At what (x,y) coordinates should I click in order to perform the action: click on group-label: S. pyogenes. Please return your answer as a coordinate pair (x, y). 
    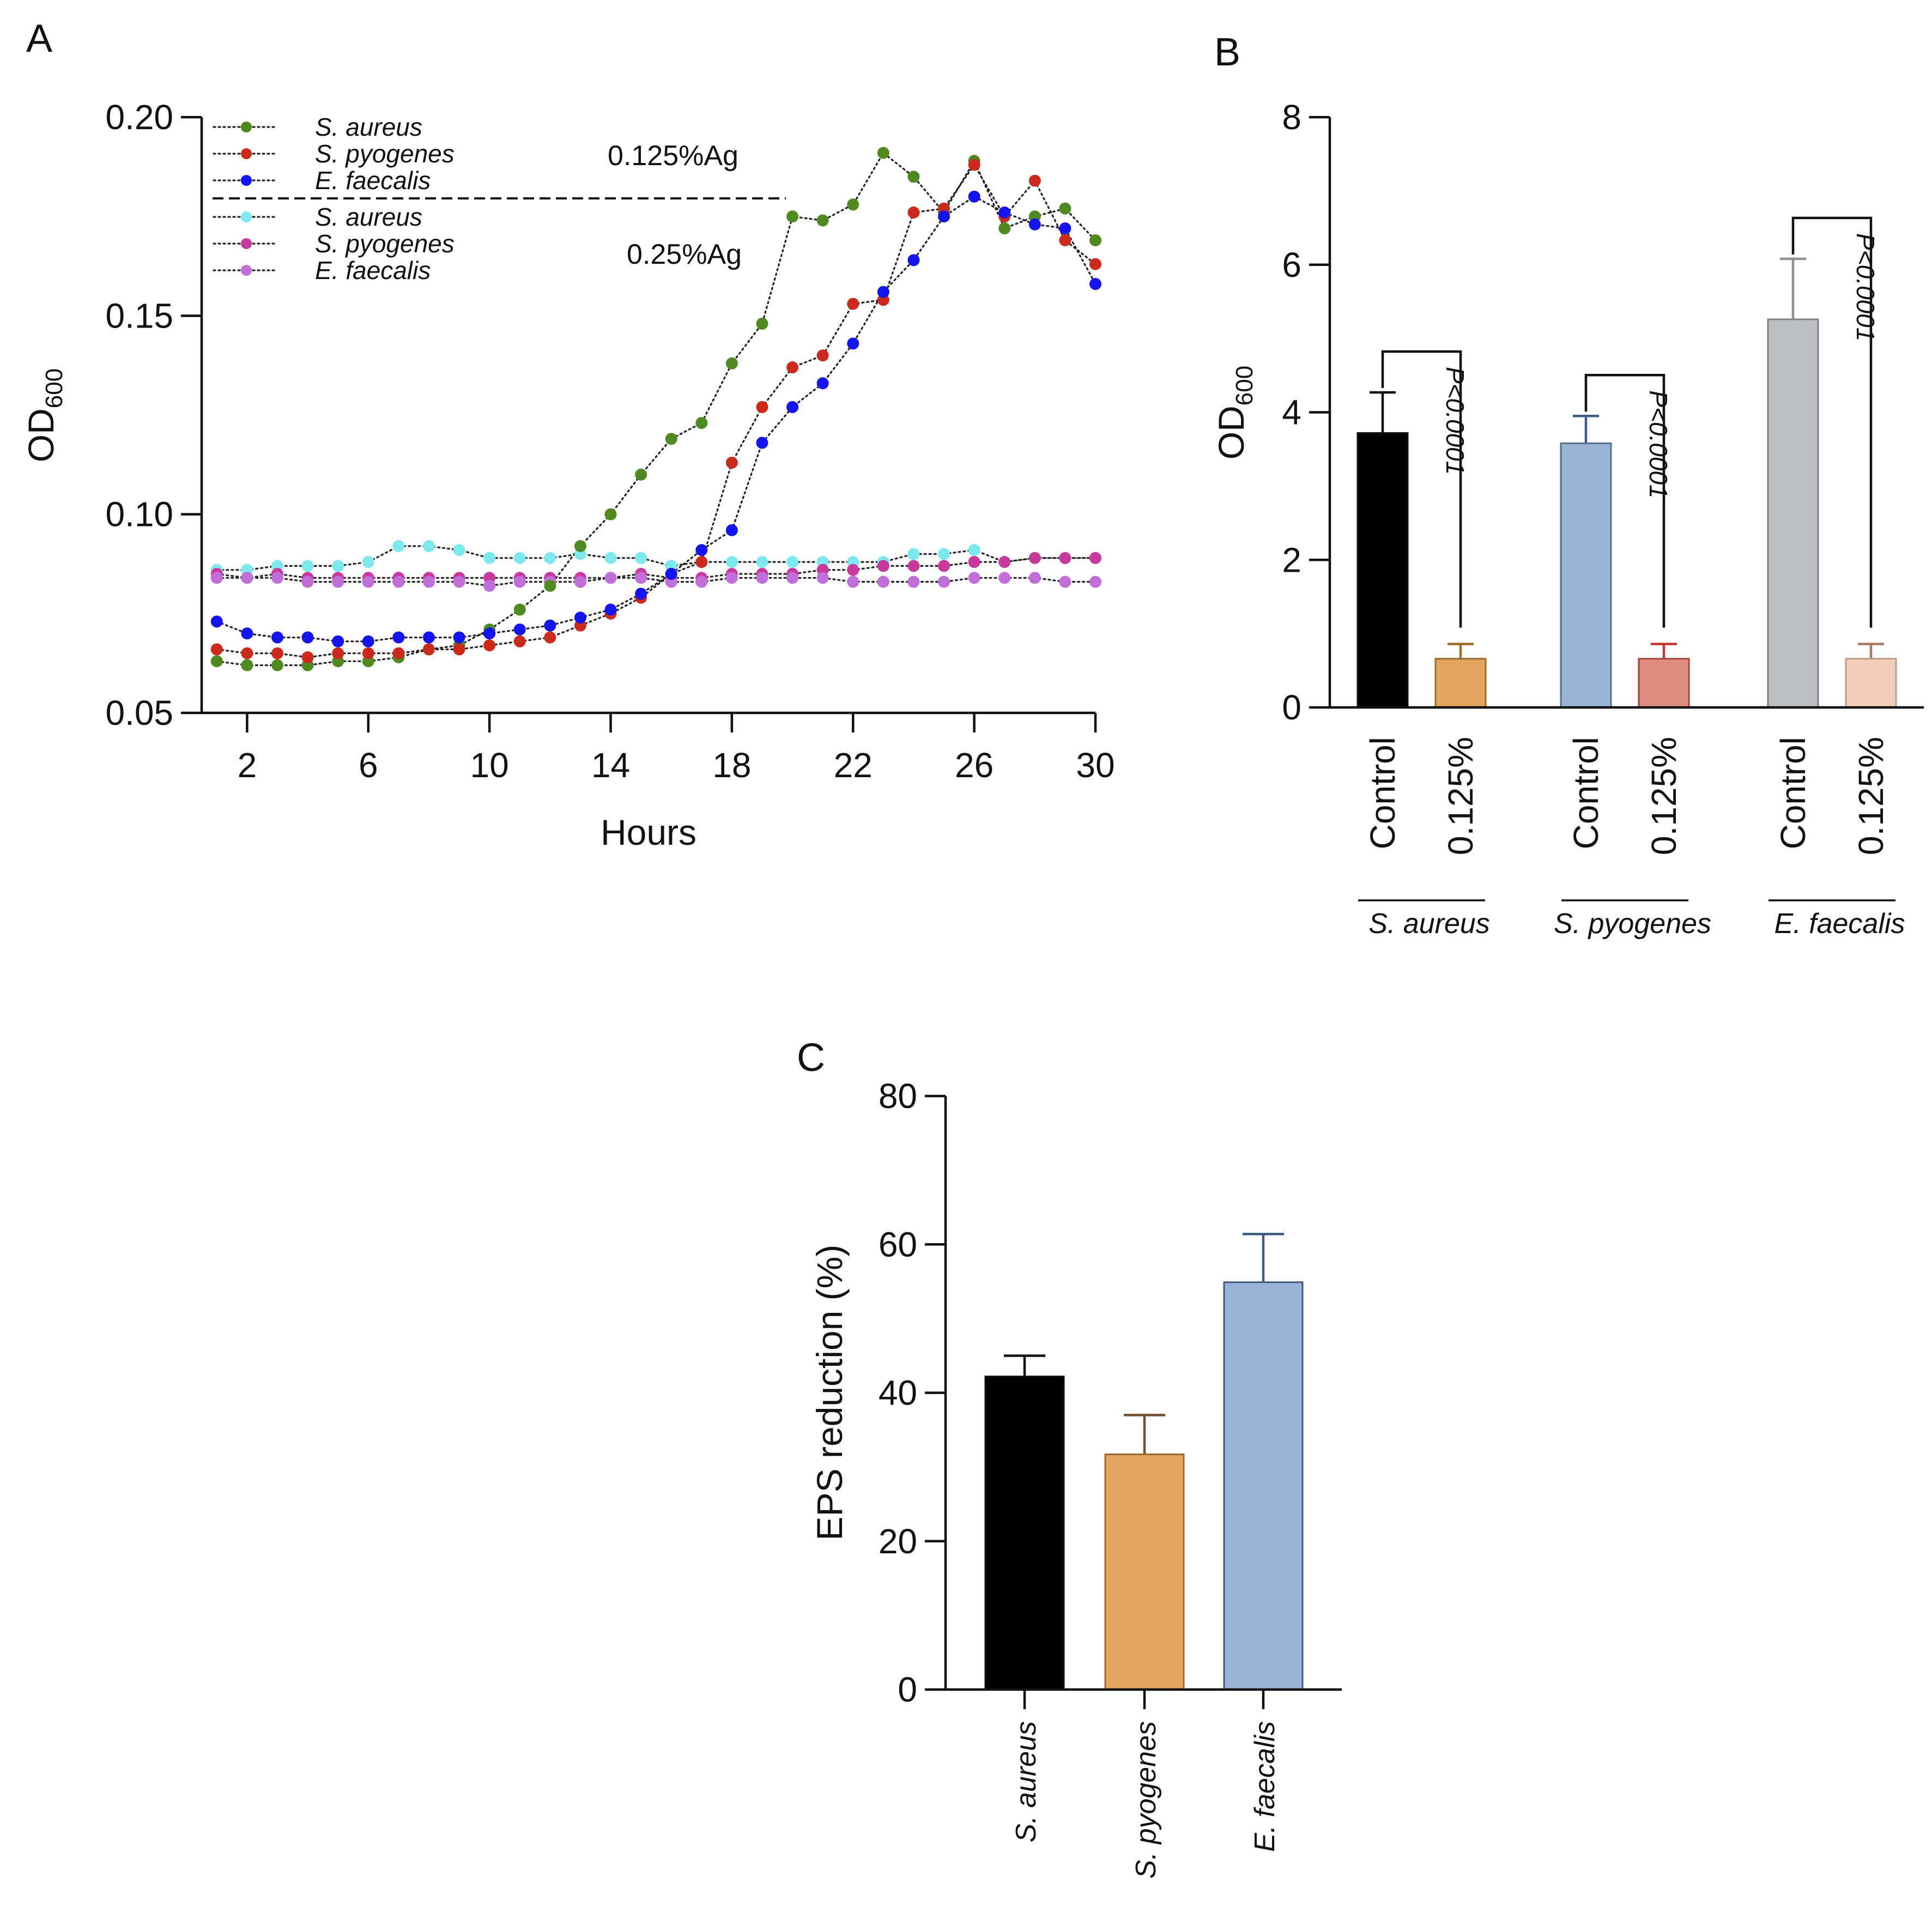
    Looking at the image, I should click on (1632, 924).